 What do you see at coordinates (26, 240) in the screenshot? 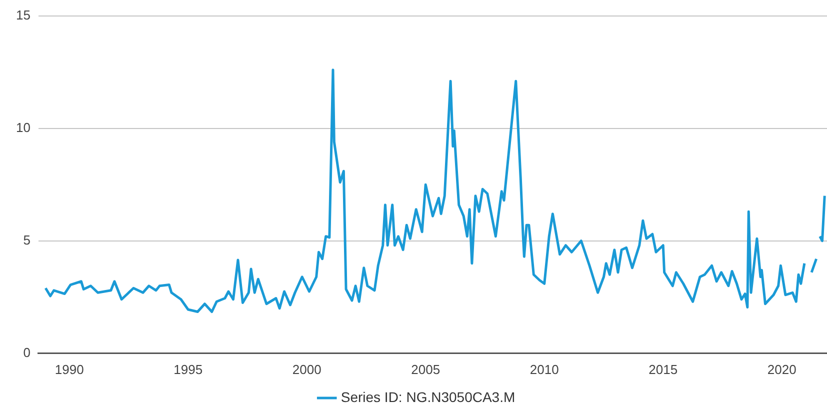
I see `y-tick-label: 5` at bounding box center [26, 240].